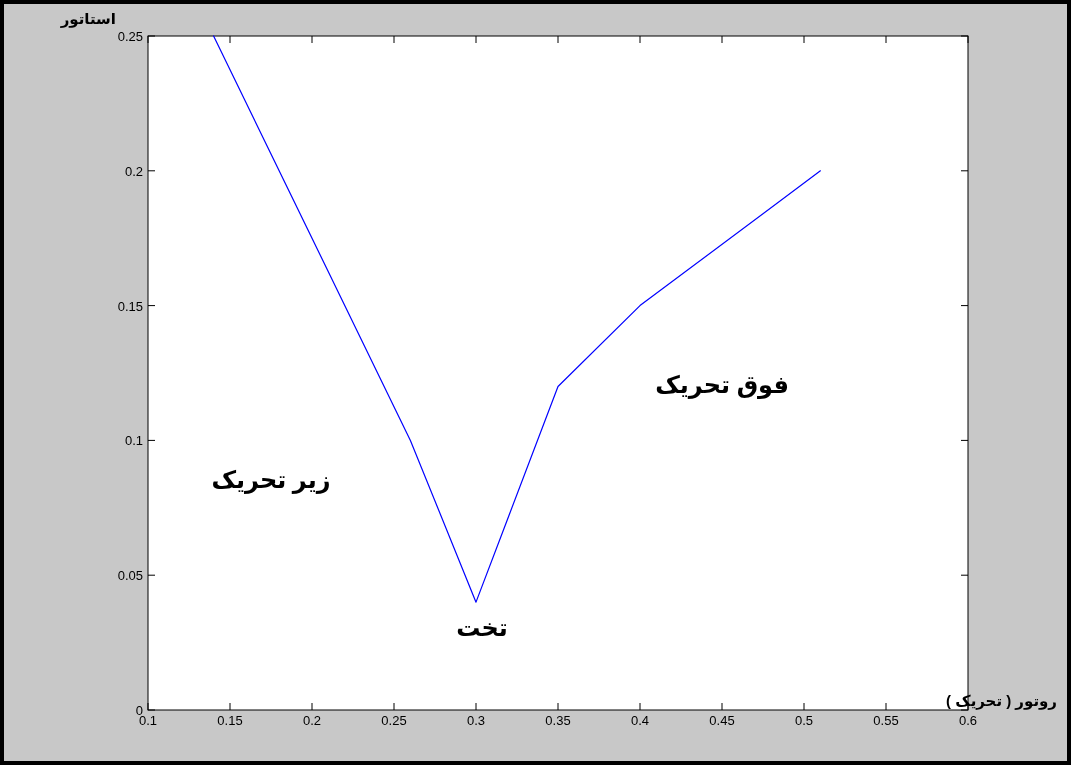  Describe the element at coordinates (558, 720) in the screenshot. I see `x-tick-label: 0.35` at that location.